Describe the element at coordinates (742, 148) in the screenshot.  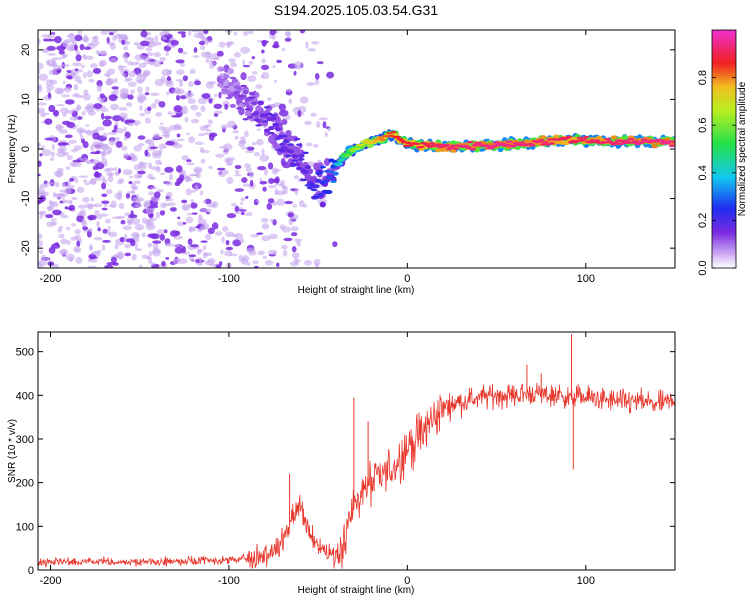
I see `colorbar-label: Normalized spectral amplitude` at that location.